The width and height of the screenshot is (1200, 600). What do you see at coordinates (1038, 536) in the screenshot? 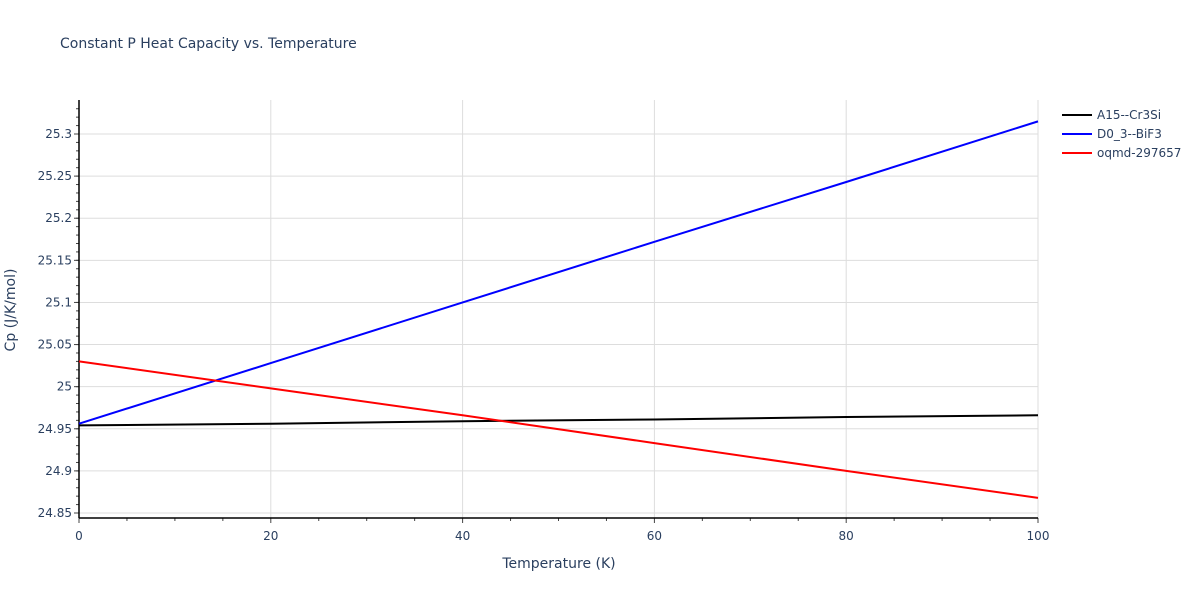
I see `x-tick-label: 100` at bounding box center [1038, 536].